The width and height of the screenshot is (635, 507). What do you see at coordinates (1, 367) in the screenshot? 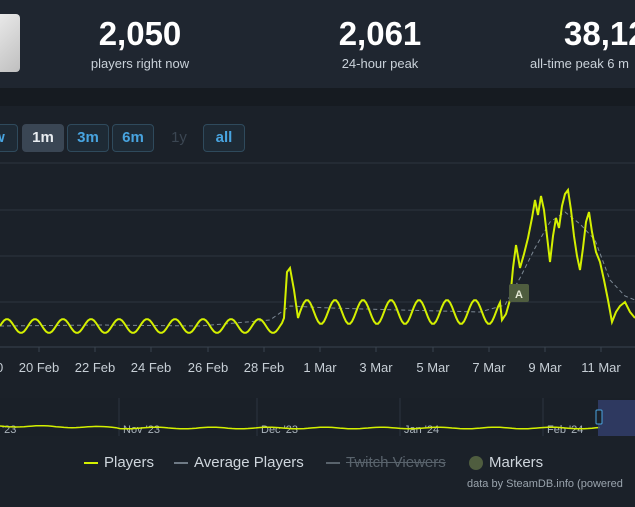
I see `x-tick-label-partial: 0` at bounding box center [1, 367].